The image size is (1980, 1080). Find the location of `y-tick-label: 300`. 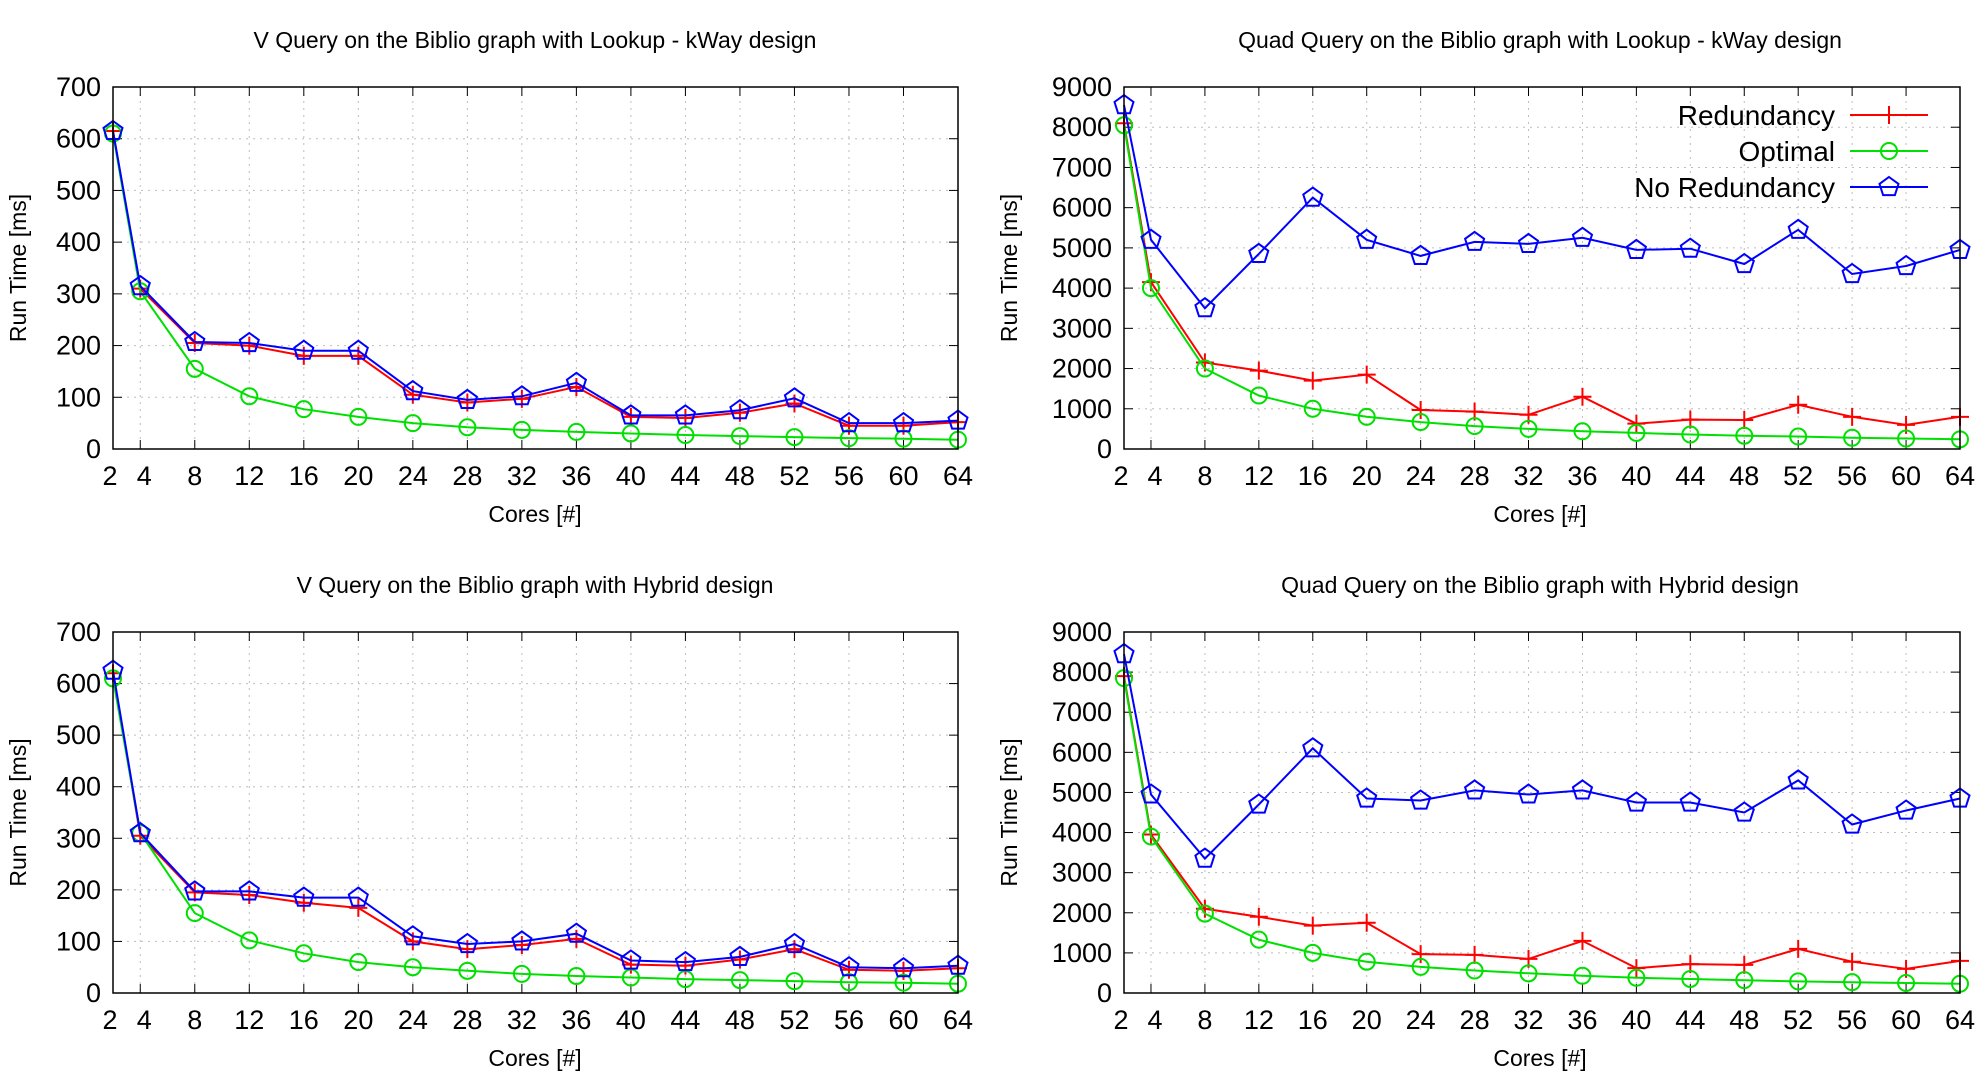

y-tick-label: 300 is located at coordinates (78, 294).